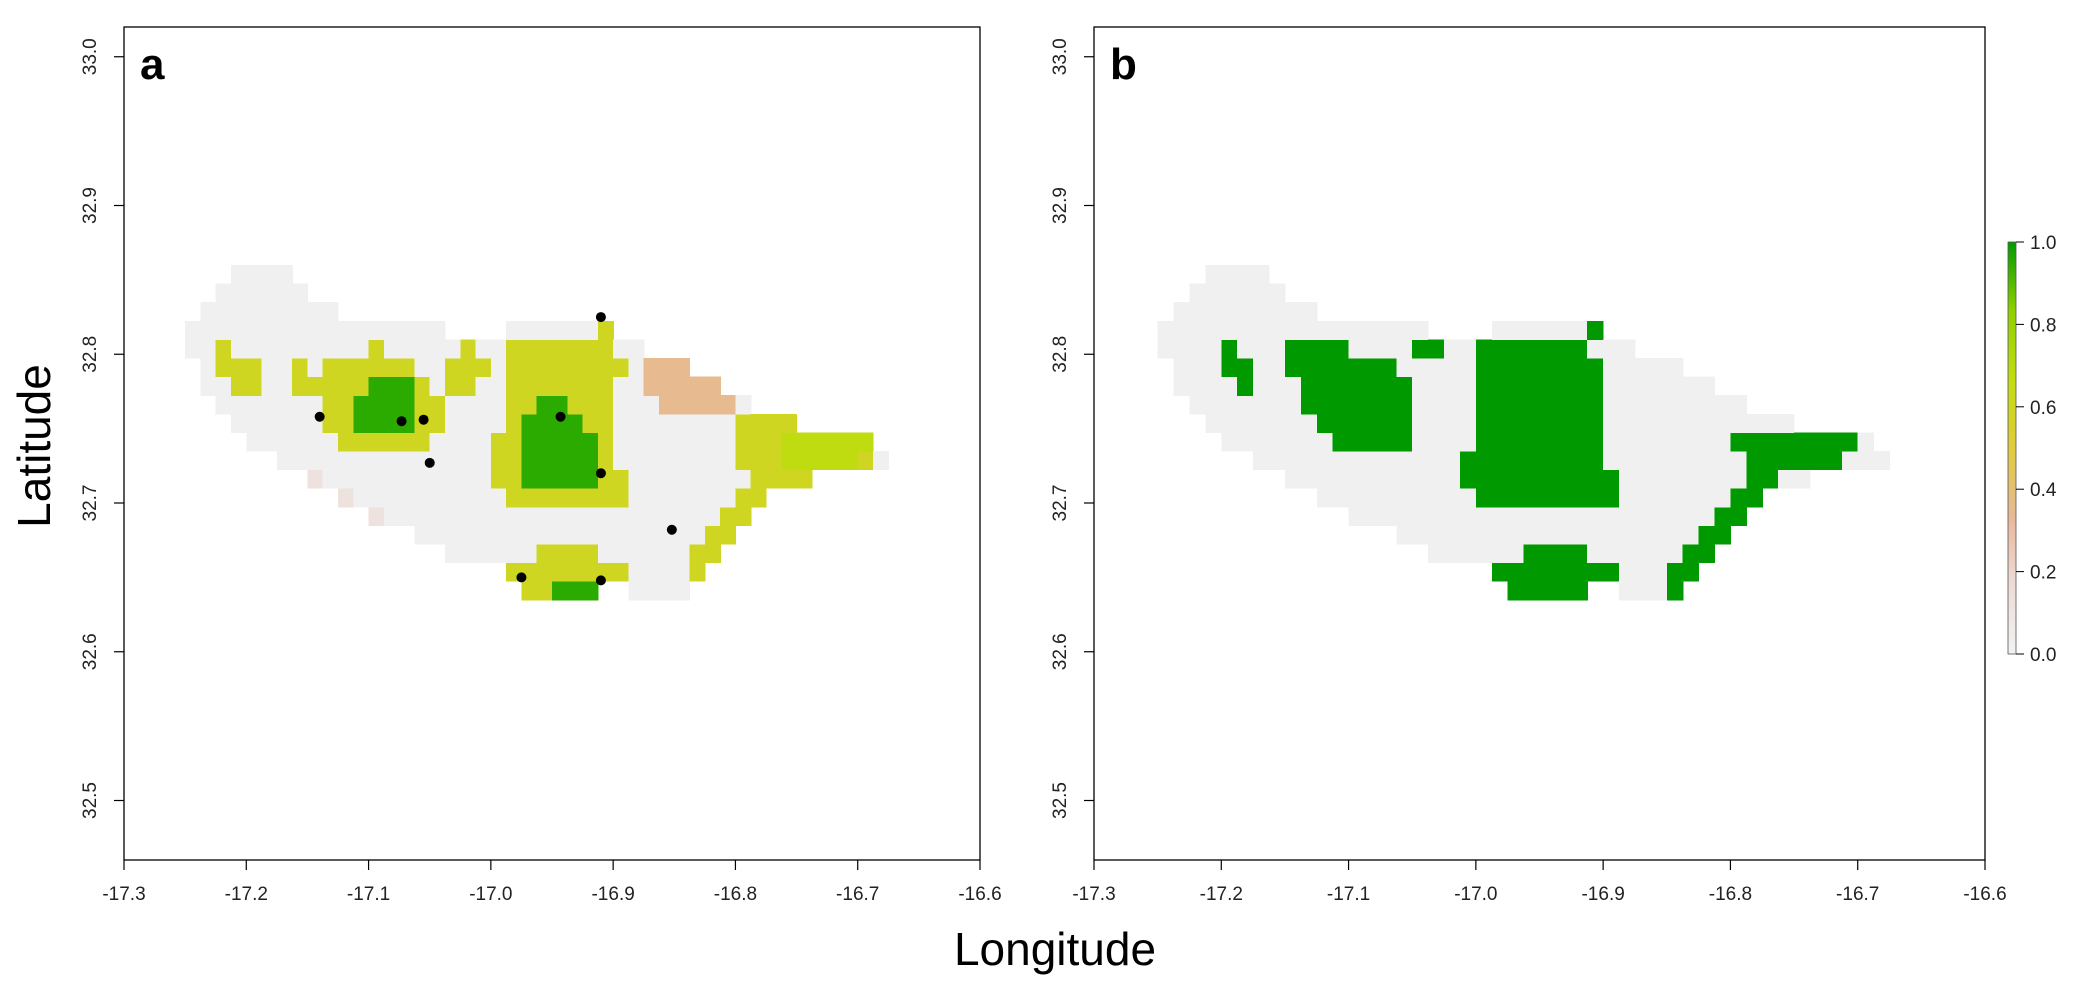 This screenshot has height=1002, width=2094. What do you see at coordinates (90, 56) in the screenshot?
I see `y-tick-label: 33.0` at bounding box center [90, 56].